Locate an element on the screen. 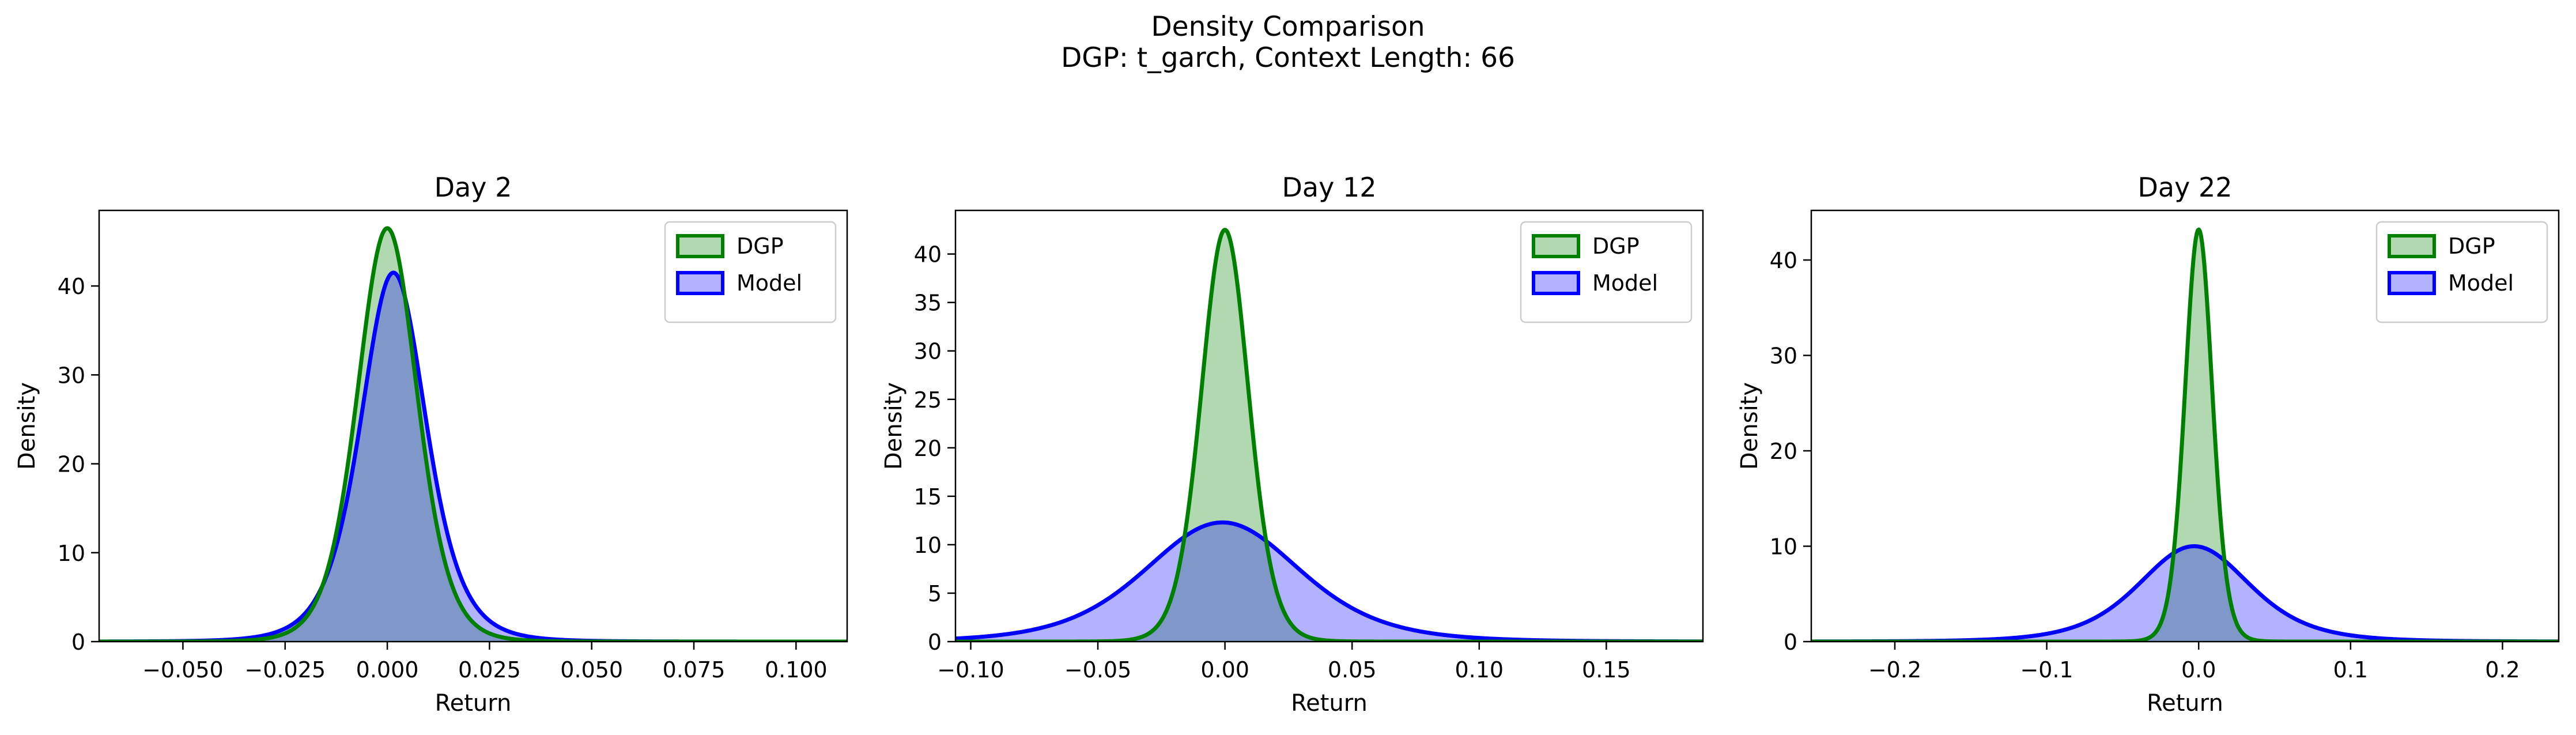 This screenshot has height=735, width=2576. x-tick-label: 0.000 is located at coordinates (387, 670).